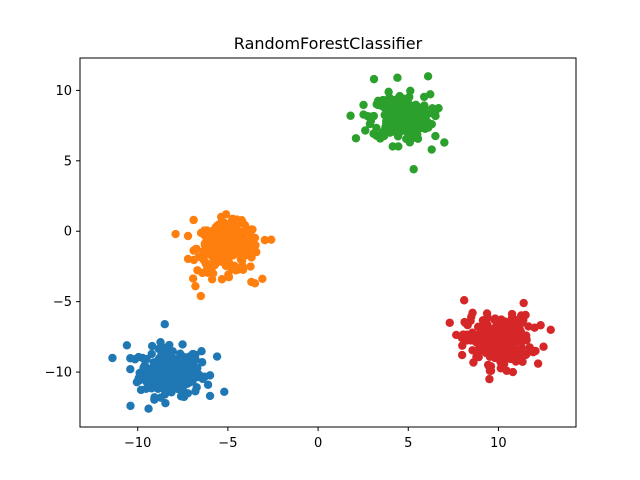 The width and height of the screenshot is (640, 480). I want to click on y-tick-label: −5, so click(62, 302).